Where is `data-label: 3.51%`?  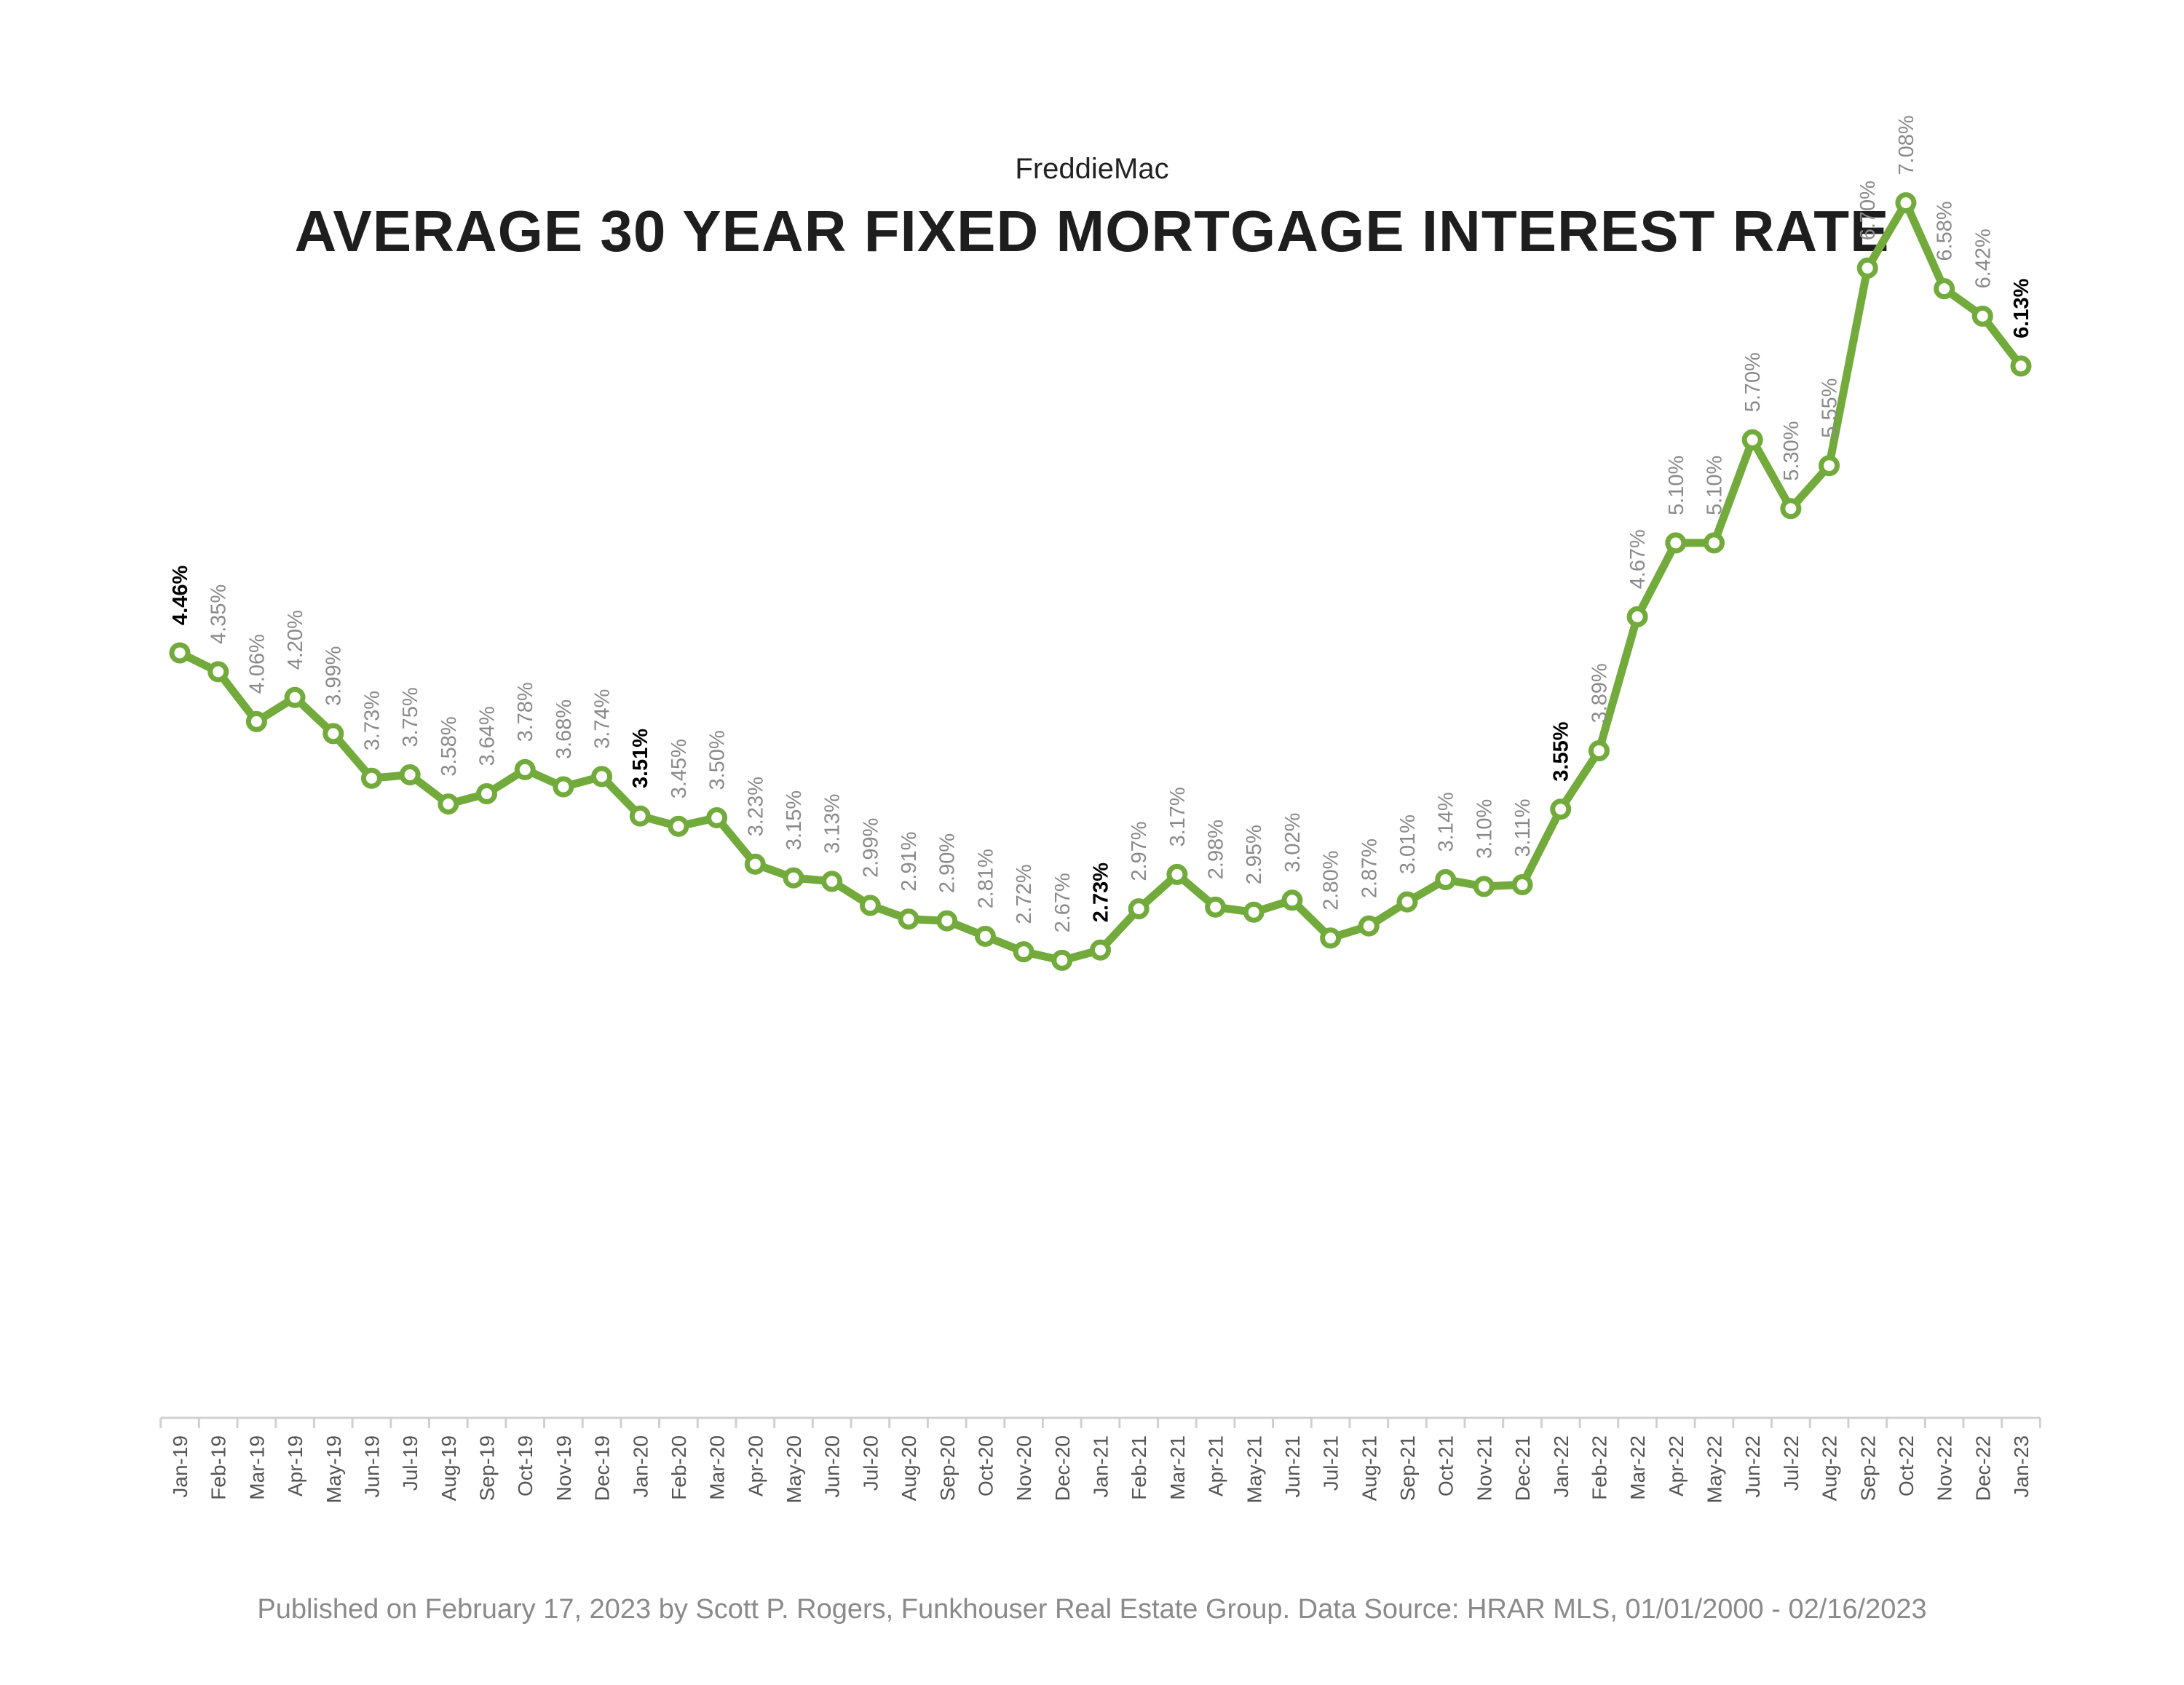 data-label: 3.51% is located at coordinates (640, 758).